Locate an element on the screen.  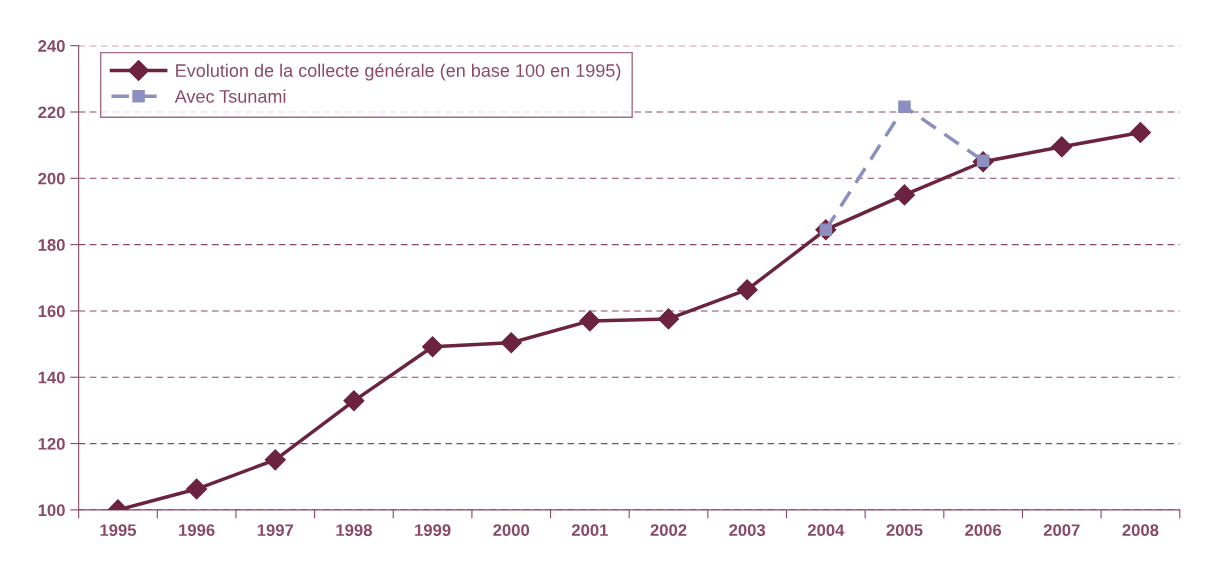
y-tick-label: 120 is located at coordinates (51, 443).